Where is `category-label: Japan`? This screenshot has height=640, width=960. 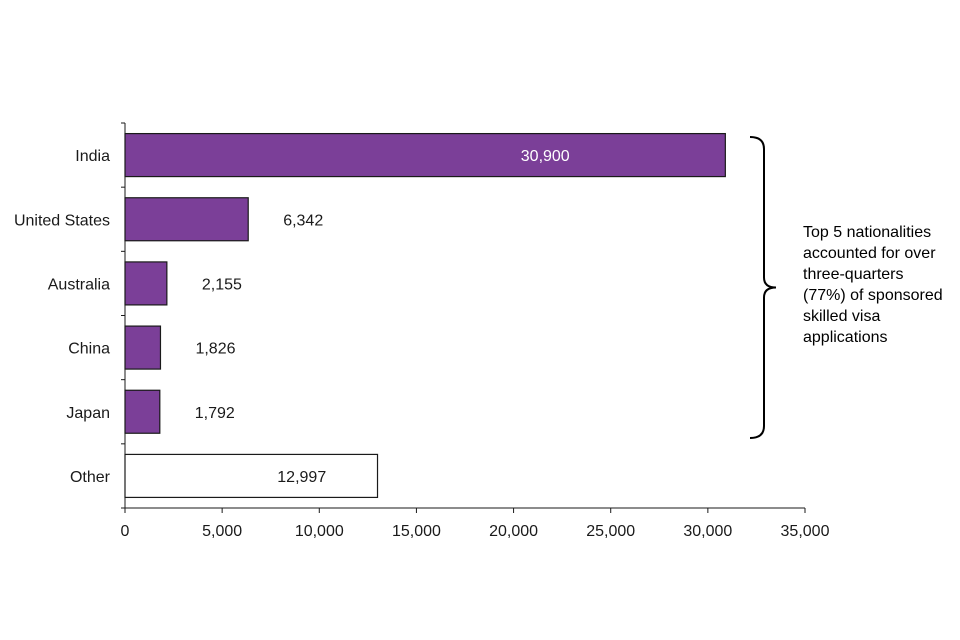 category-label: Japan is located at coordinates (88, 413).